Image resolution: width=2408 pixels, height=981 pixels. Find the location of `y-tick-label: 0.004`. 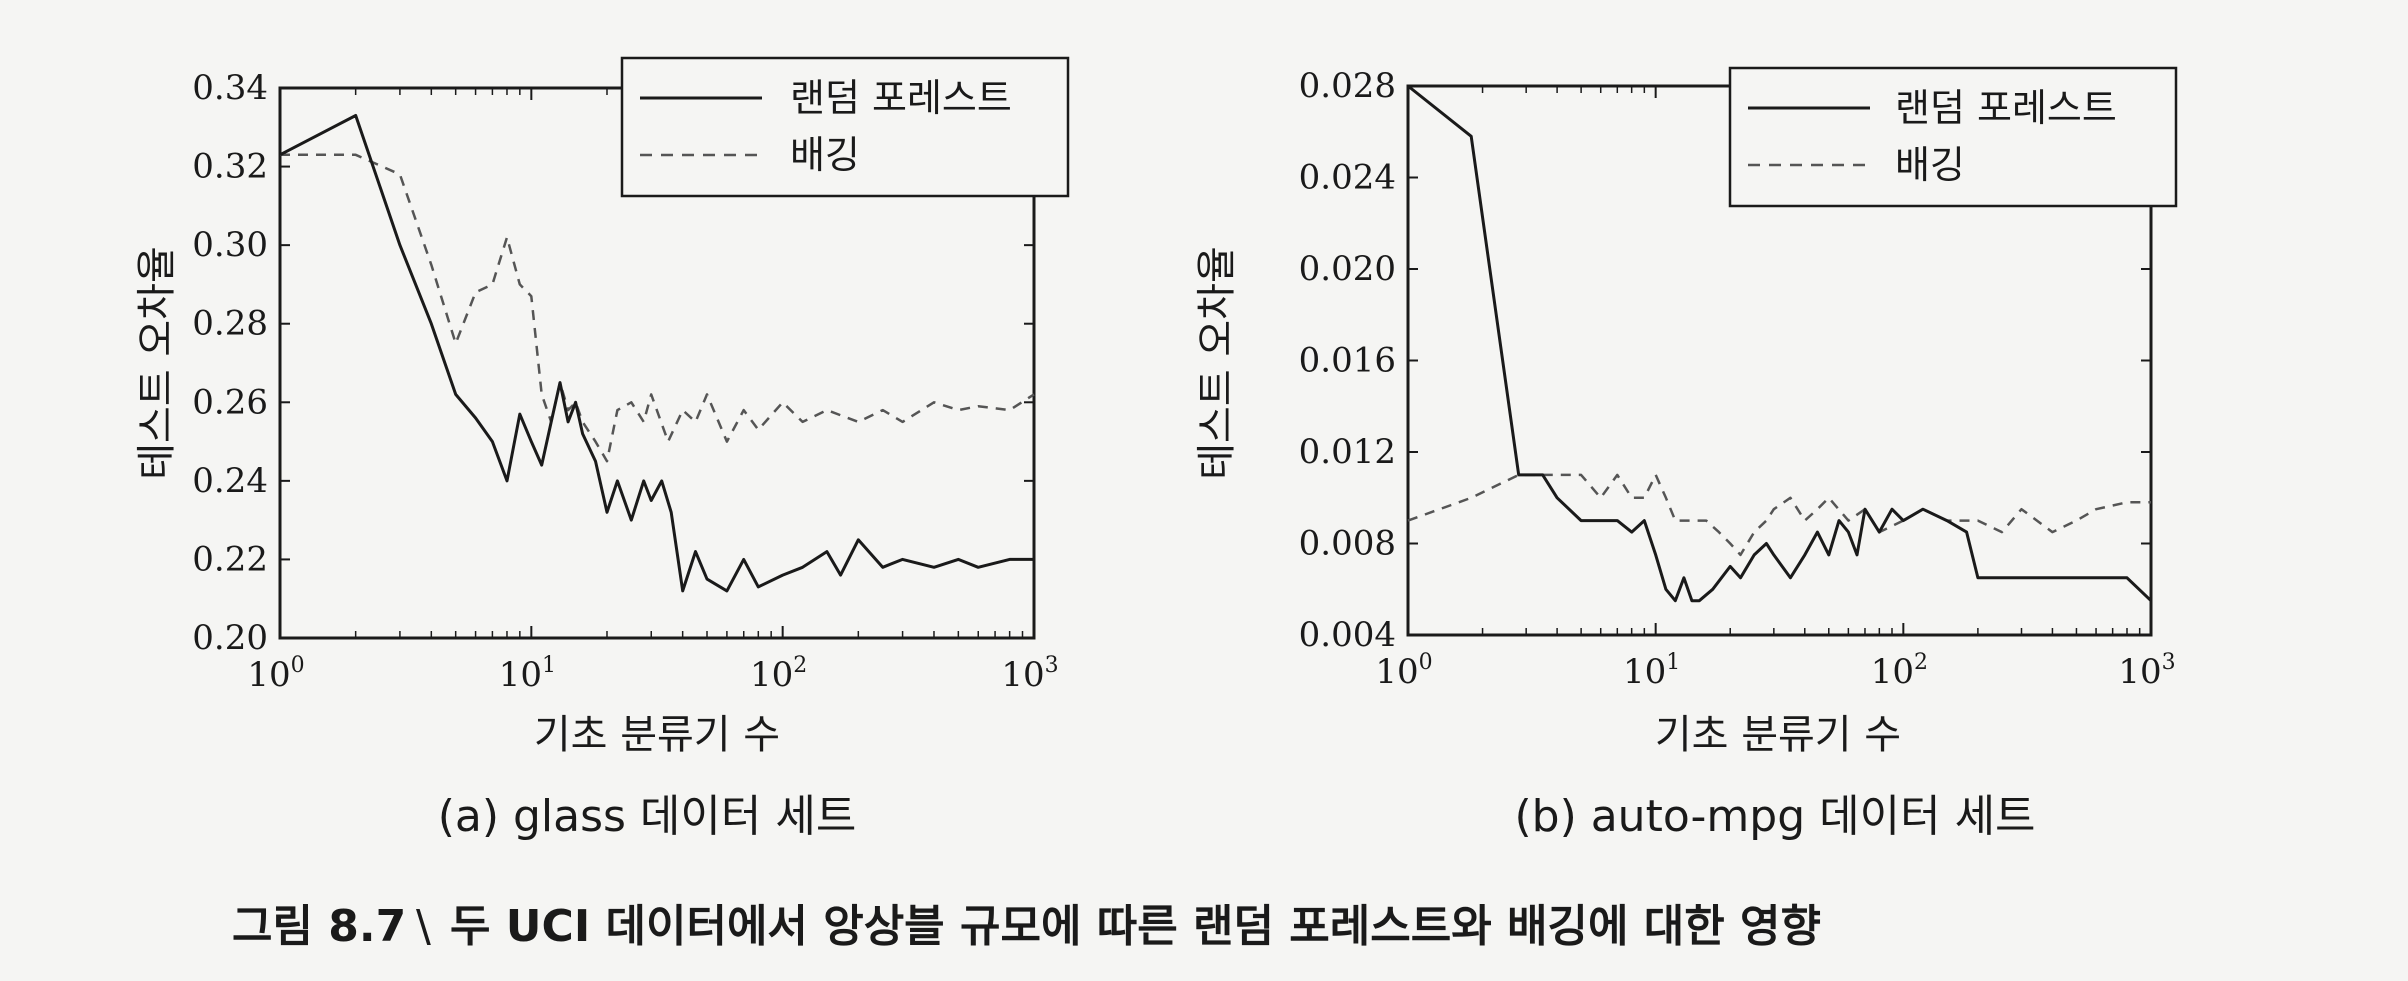

y-tick-label: 0.004 is located at coordinates (1347, 635).